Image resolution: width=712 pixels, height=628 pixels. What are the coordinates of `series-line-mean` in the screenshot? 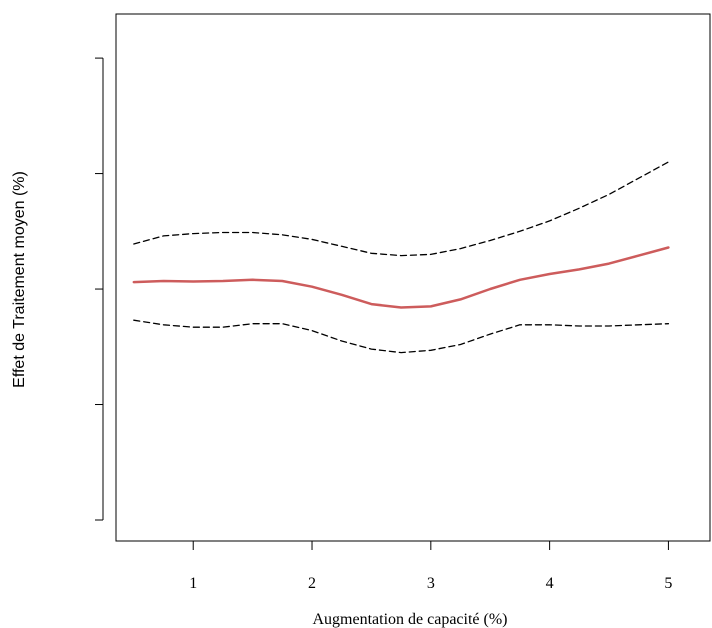 It's located at (401, 277).